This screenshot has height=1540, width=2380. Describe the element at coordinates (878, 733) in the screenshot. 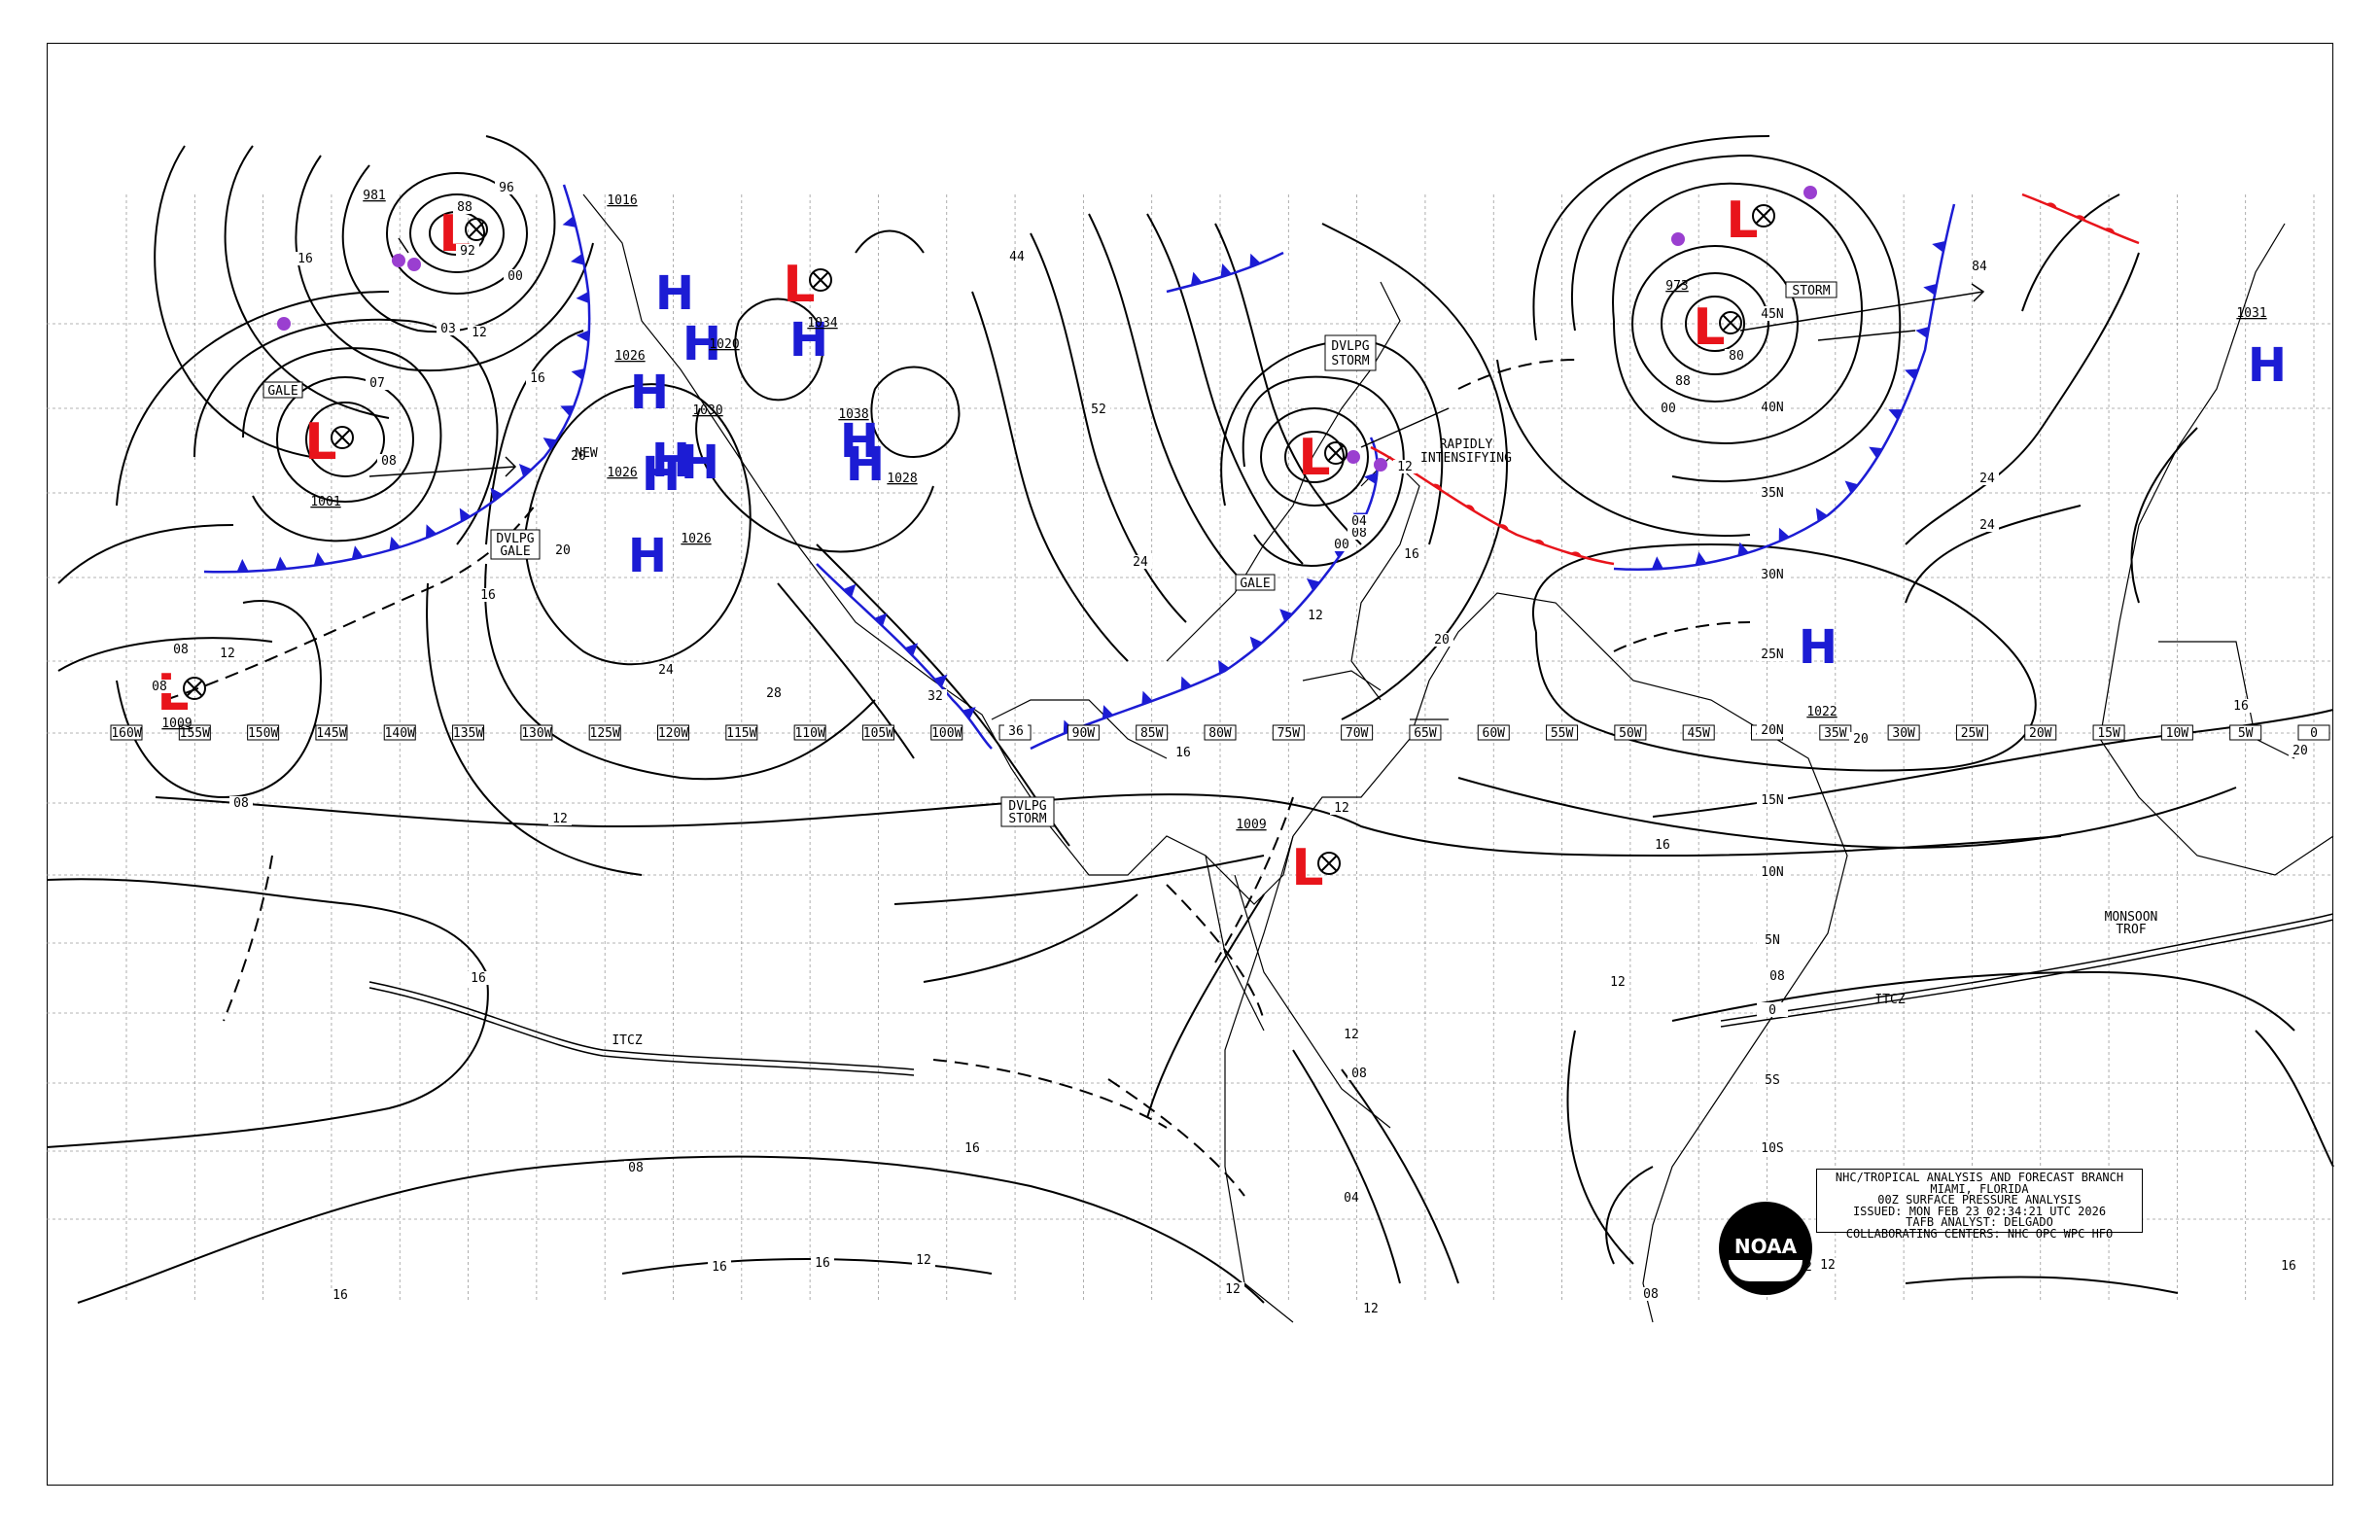

I see `lon-label: 105W` at that location.